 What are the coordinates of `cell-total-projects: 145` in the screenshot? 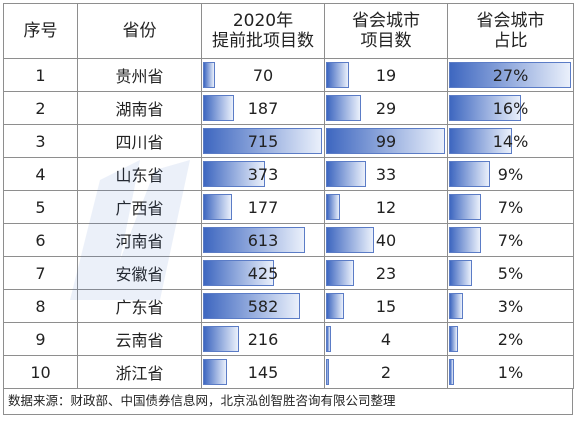 It's located at (263, 372).